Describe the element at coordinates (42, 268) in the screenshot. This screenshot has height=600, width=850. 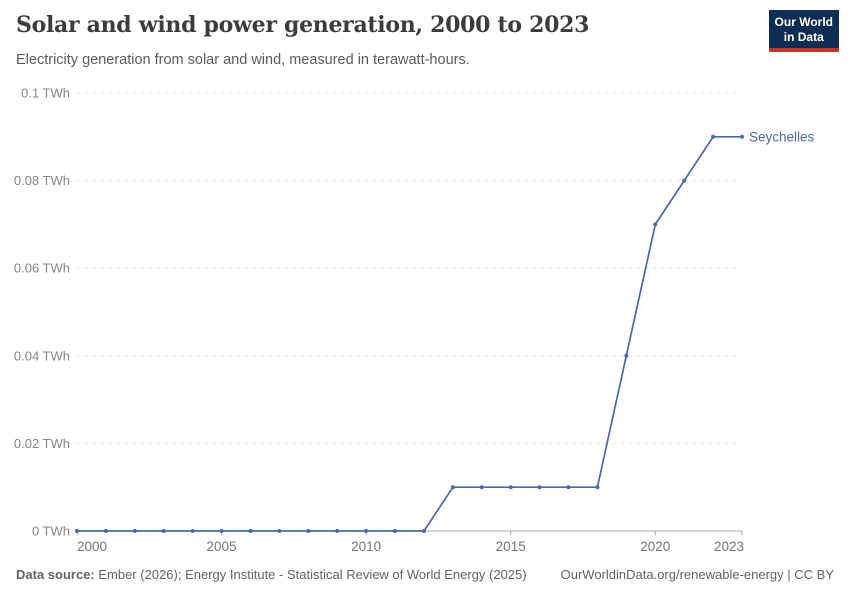
I see `y-tick-label: 0.06 TWh` at that location.